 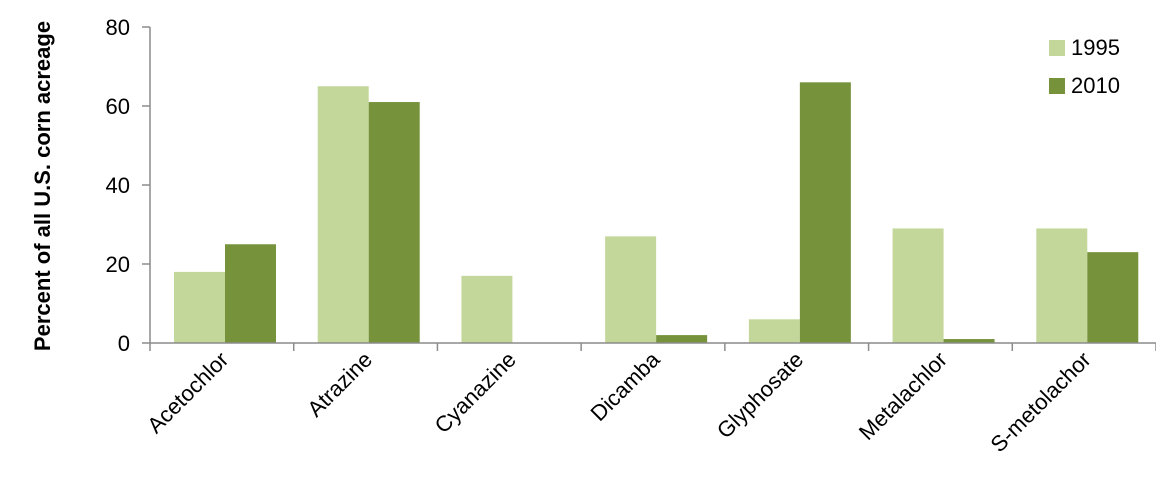 I want to click on bar-1995-acetochlor, so click(x=199, y=307).